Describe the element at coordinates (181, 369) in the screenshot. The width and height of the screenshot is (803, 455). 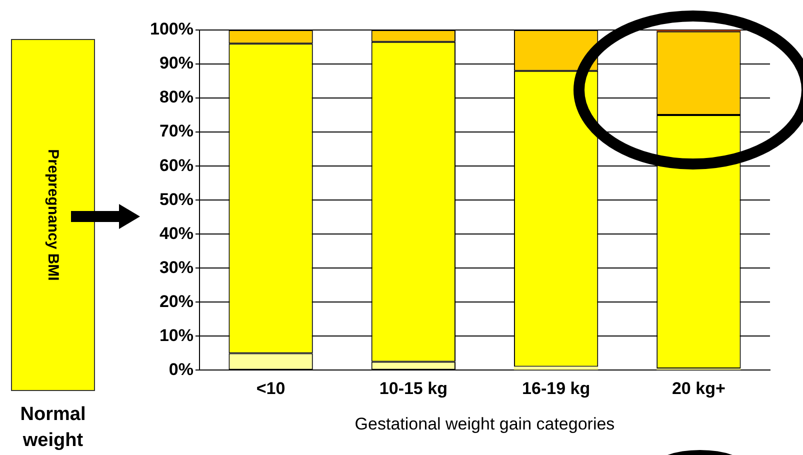
I see `y-tick-label: 0%` at that location.